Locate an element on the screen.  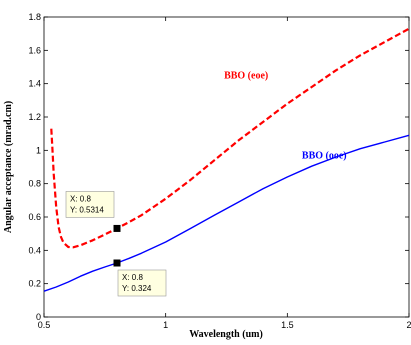
y-tick-label: 1.6 is located at coordinates (34, 50).